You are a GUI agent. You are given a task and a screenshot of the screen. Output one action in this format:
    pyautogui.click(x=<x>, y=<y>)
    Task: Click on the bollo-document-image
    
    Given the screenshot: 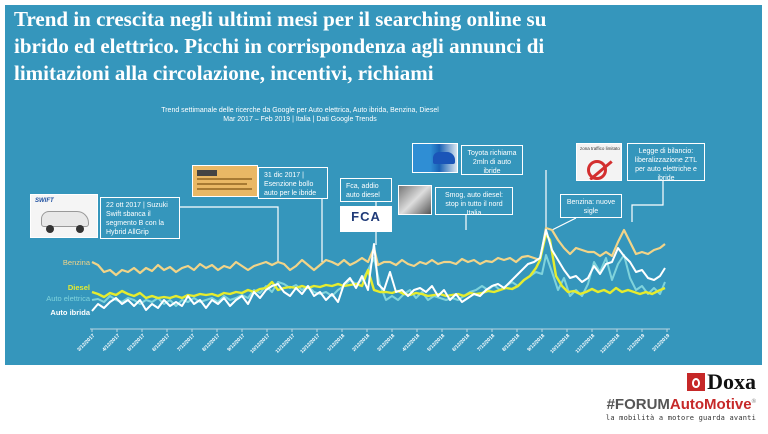 What is the action you would take?
    pyautogui.click(x=225, y=181)
    